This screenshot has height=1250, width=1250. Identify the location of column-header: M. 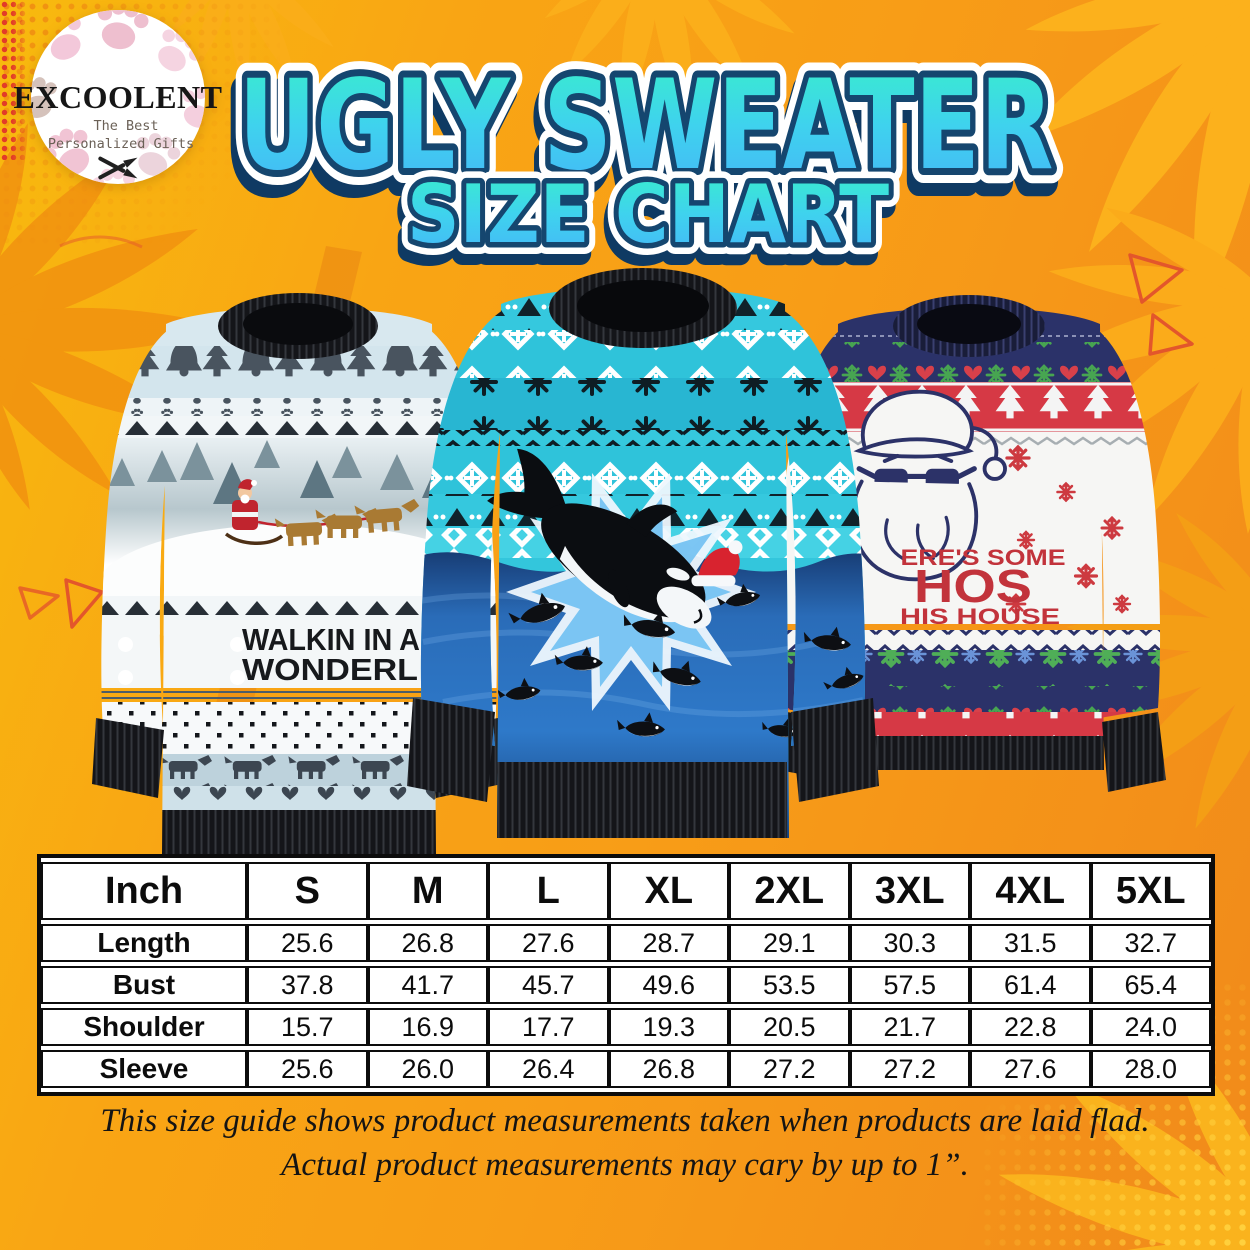
(427, 891).